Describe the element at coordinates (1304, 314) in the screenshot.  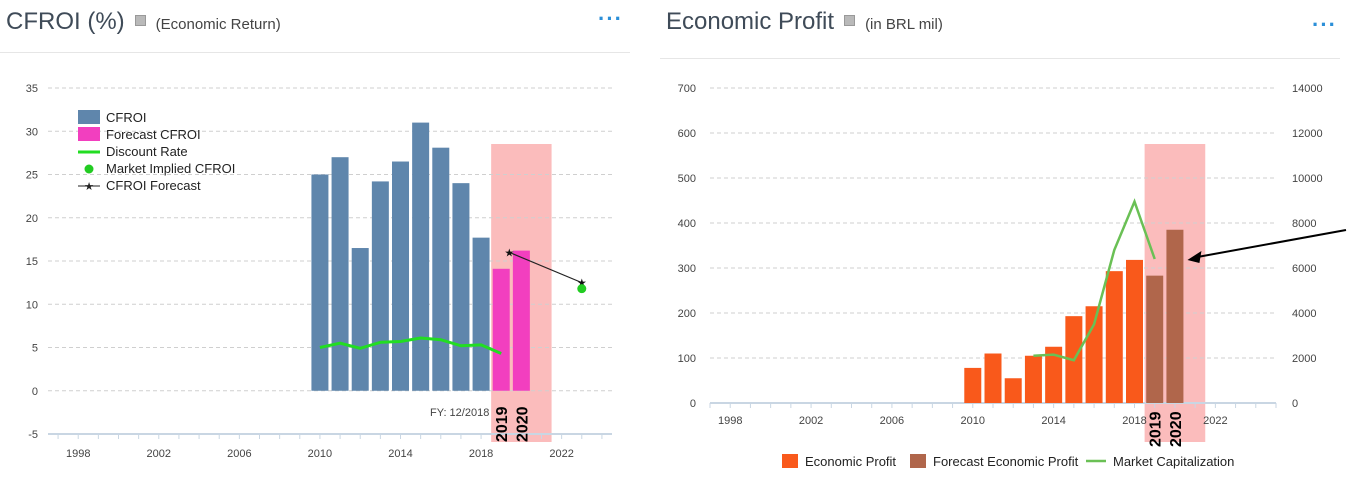
I see `y2-tick-label: 4000` at that location.